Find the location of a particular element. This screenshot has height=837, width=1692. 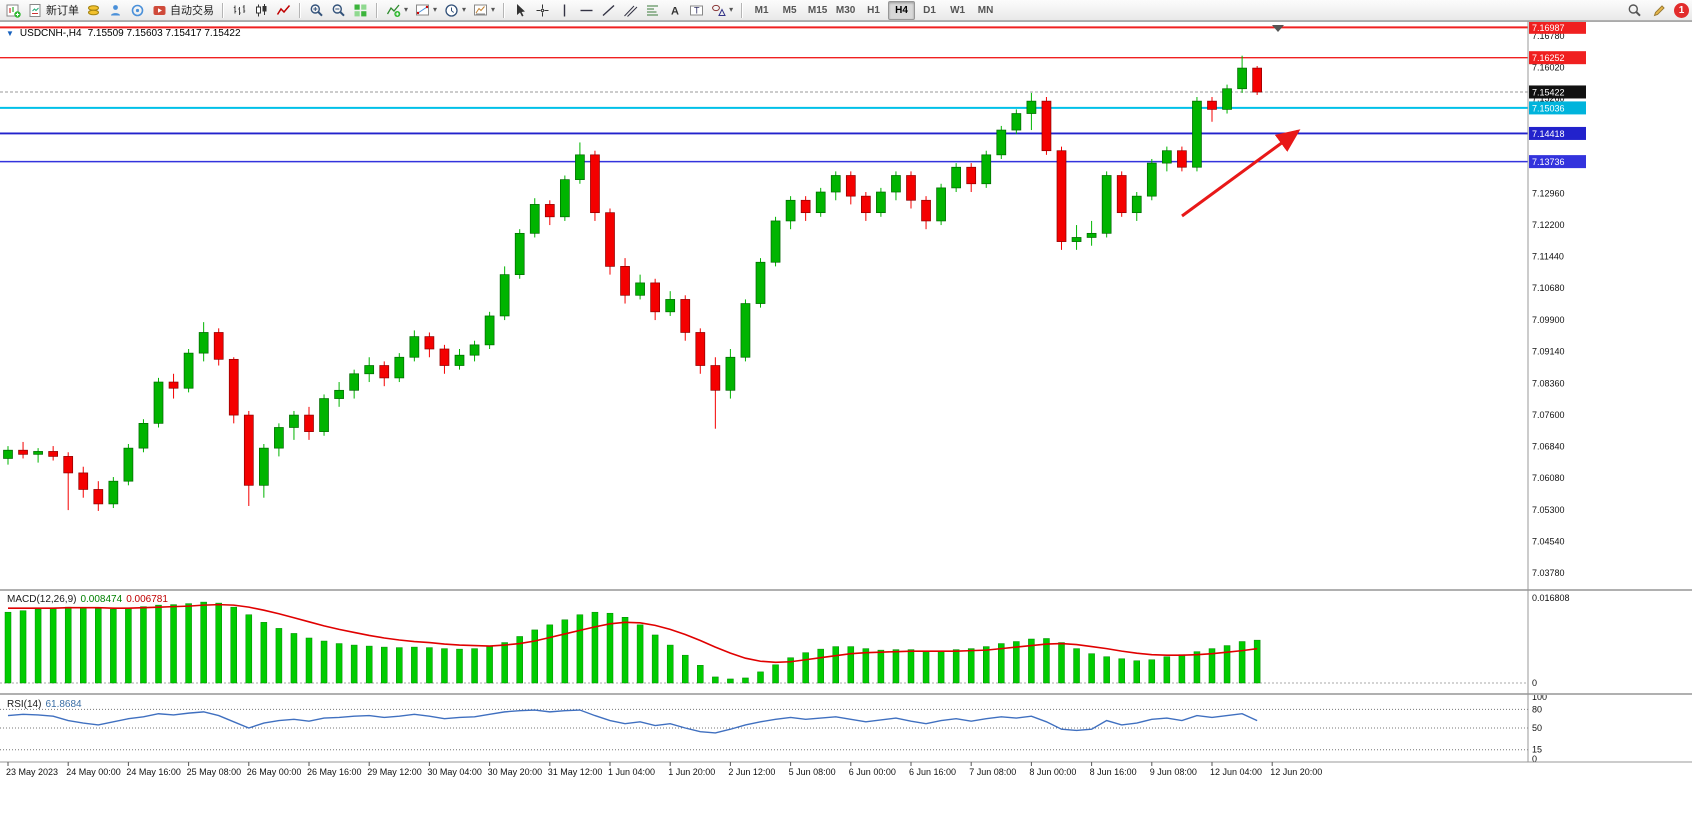

line-chart-button is located at coordinates (283, 10).